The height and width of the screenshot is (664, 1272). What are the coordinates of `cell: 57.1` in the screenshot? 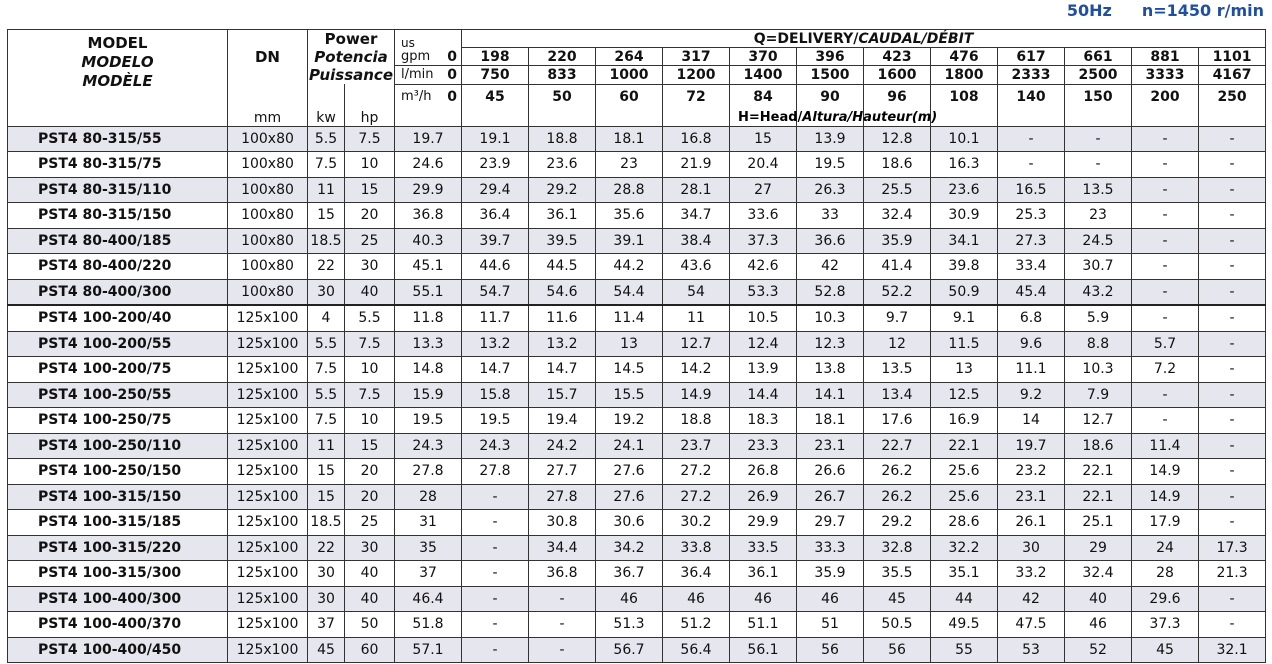 It's located at (428, 649).